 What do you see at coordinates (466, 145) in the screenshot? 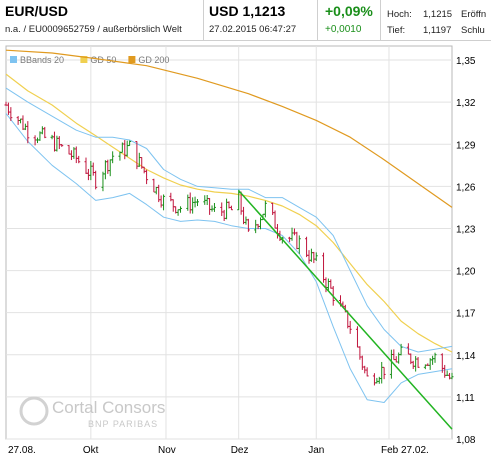
I see `y-tick-label: 1,29` at bounding box center [466, 145].